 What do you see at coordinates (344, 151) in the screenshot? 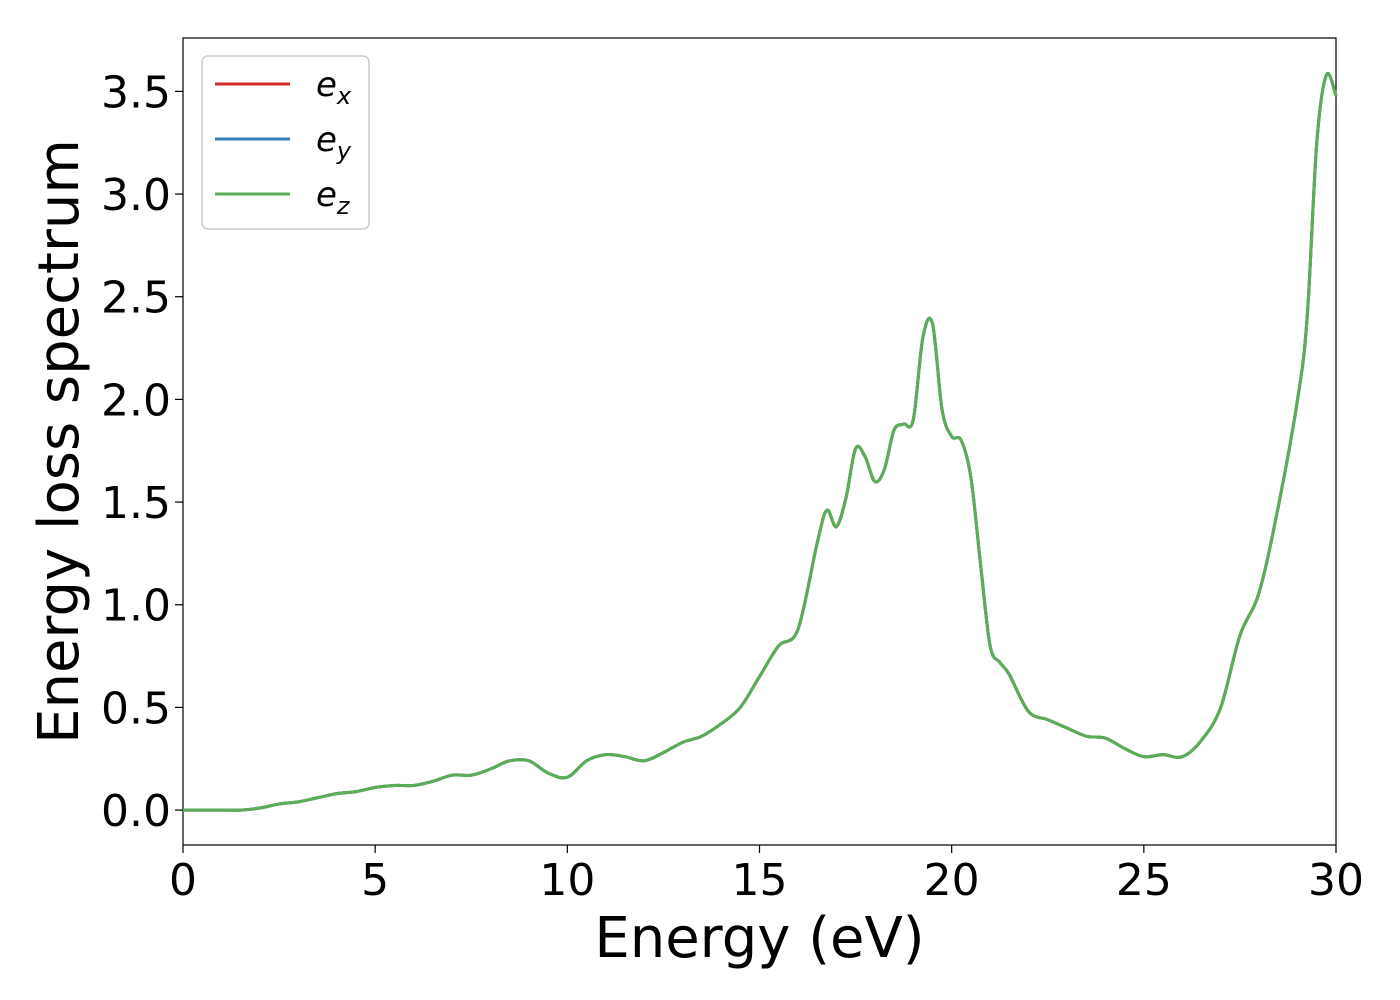
I see `legend-label-subscript: y` at bounding box center [344, 151].